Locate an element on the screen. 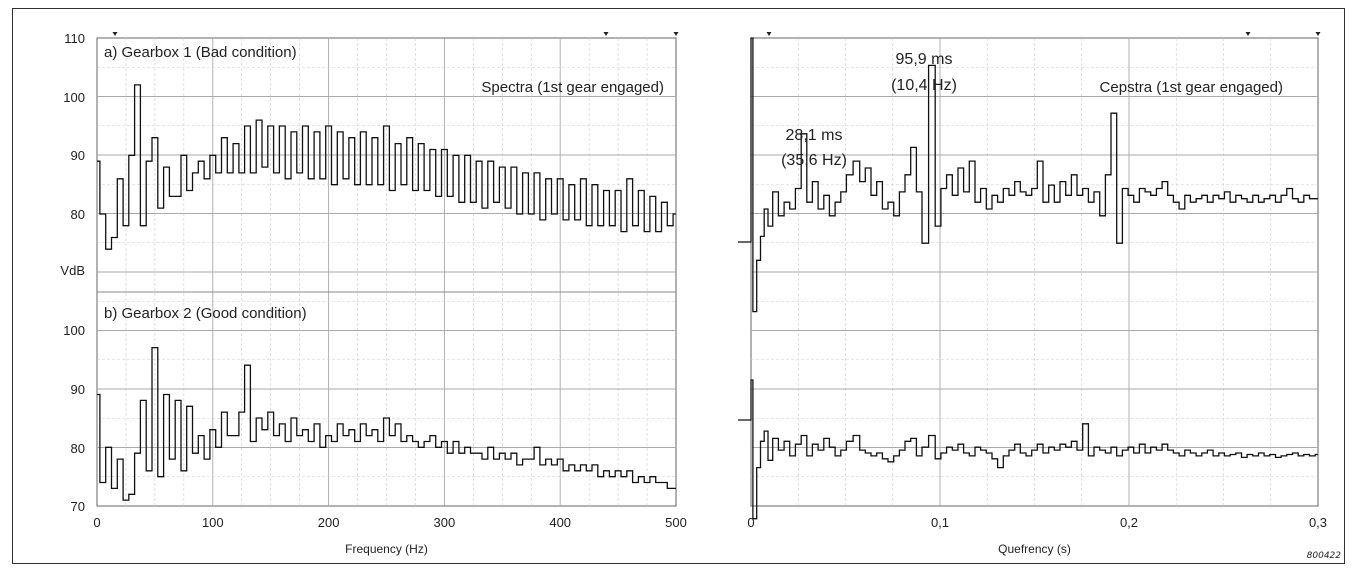  spectra-title: Spectra (1st gear engaged) is located at coordinates (572, 87).